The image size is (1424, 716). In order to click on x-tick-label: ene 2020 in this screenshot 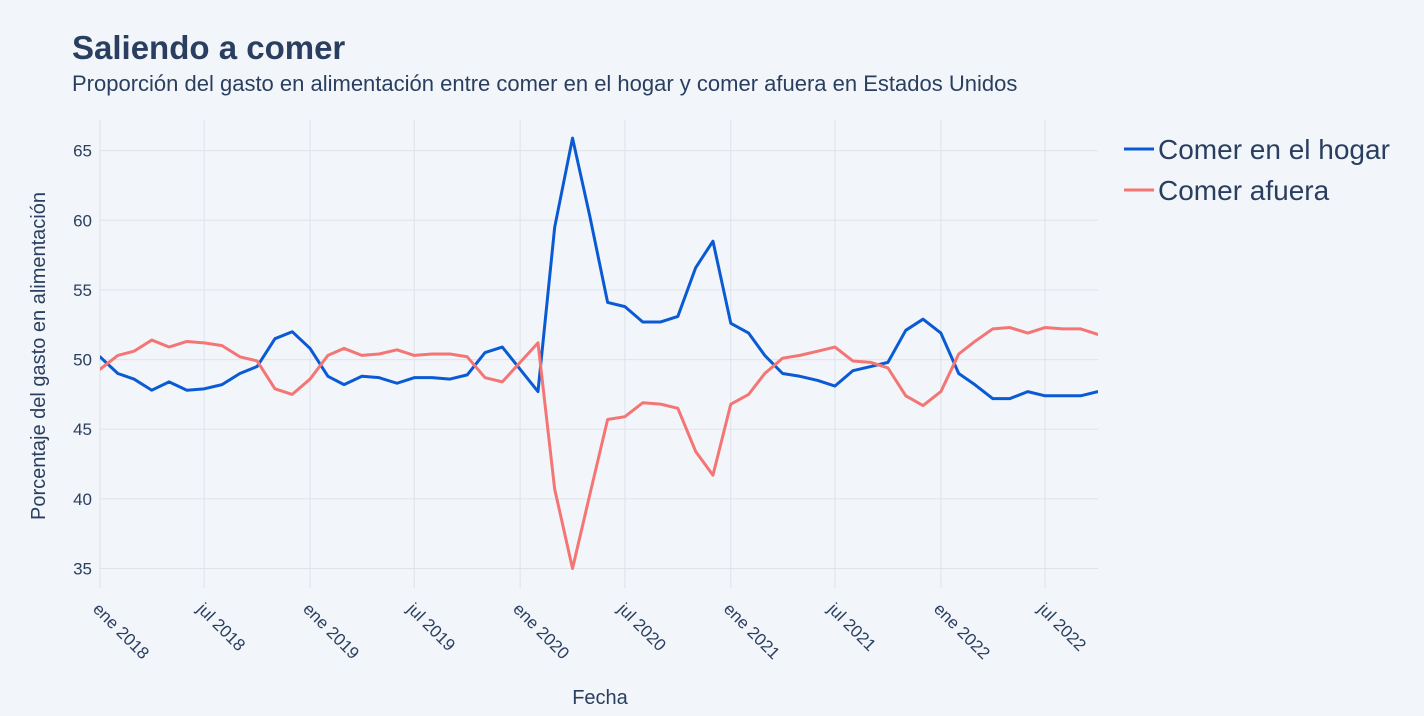, I will do `click(541, 631)`.